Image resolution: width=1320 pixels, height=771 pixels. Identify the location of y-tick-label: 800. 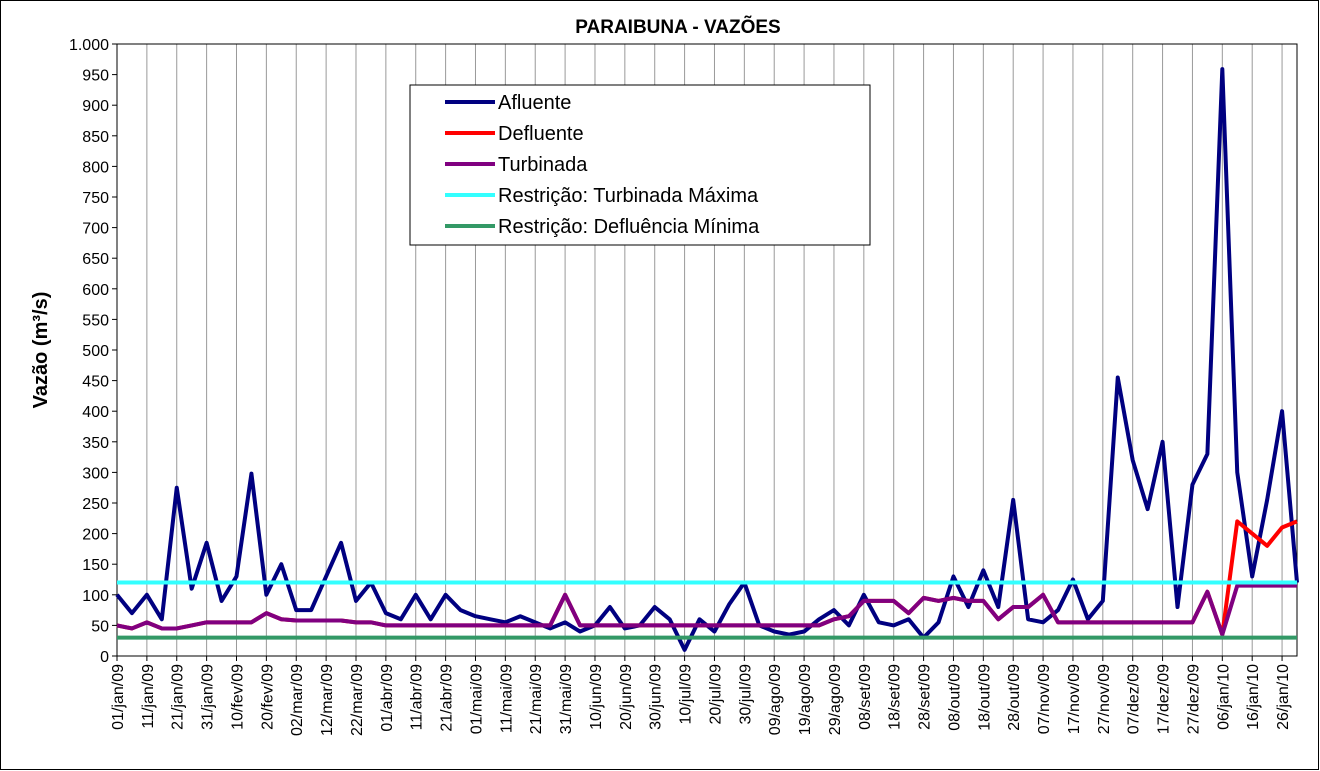
(95, 167).